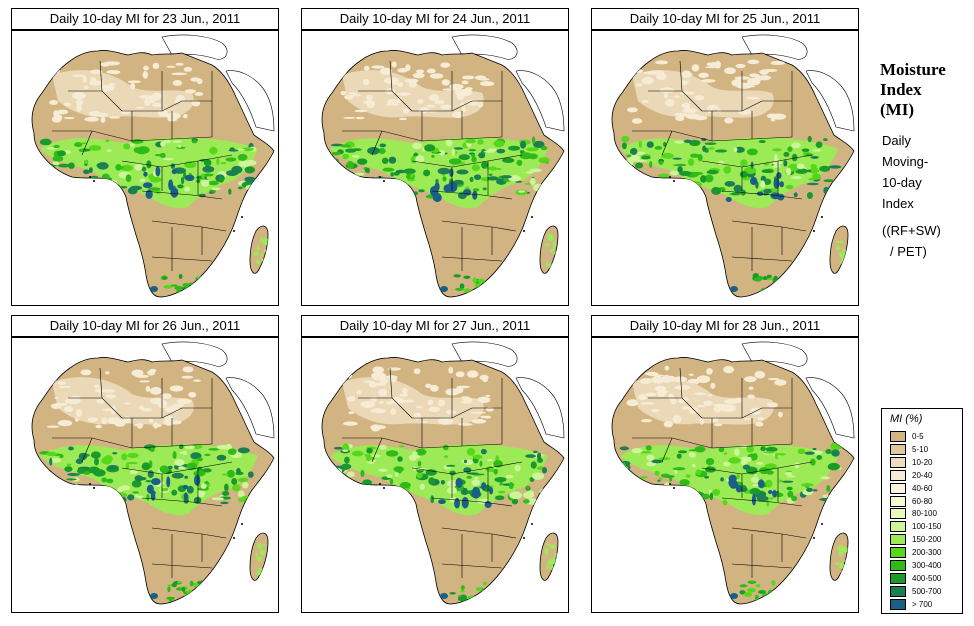 This screenshot has width=974, height=626. I want to click on panel-title: Daily 10-day MI for 27 Jun., 2011, so click(435, 326).